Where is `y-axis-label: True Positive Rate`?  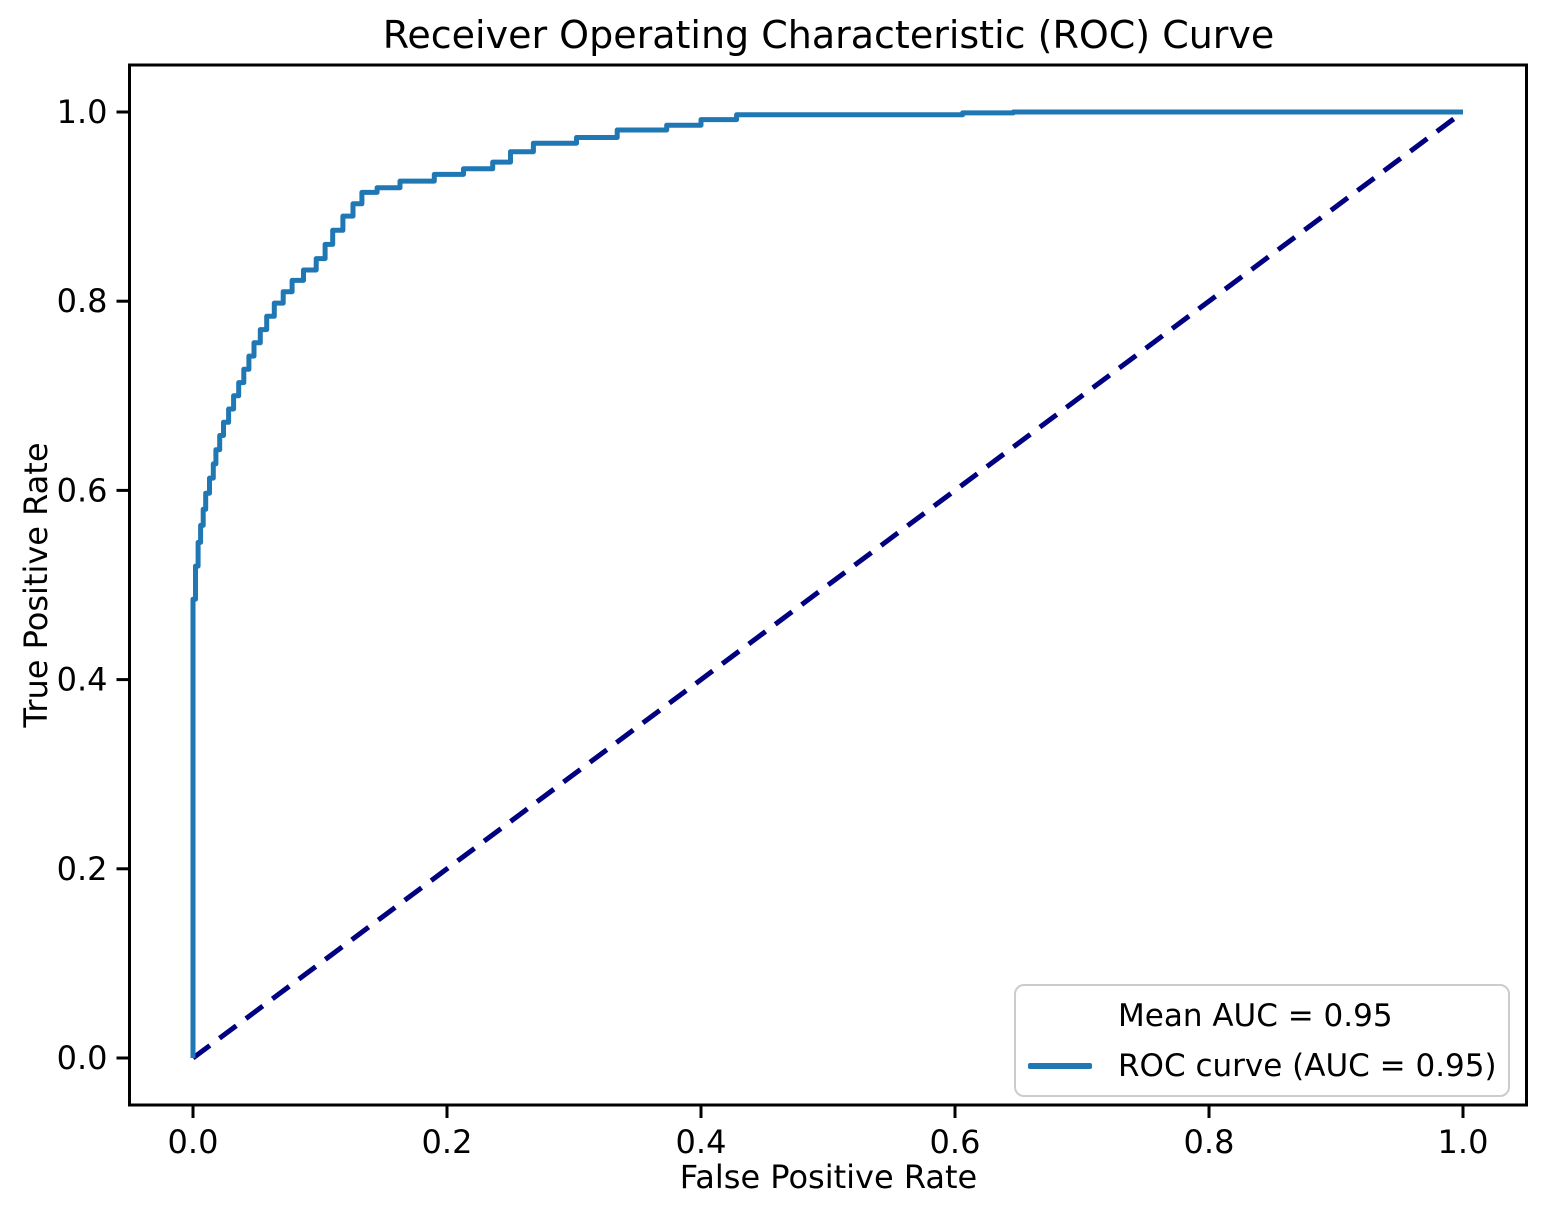 y-axis-label: True Positive Rate is located at coordinates (36, 585).